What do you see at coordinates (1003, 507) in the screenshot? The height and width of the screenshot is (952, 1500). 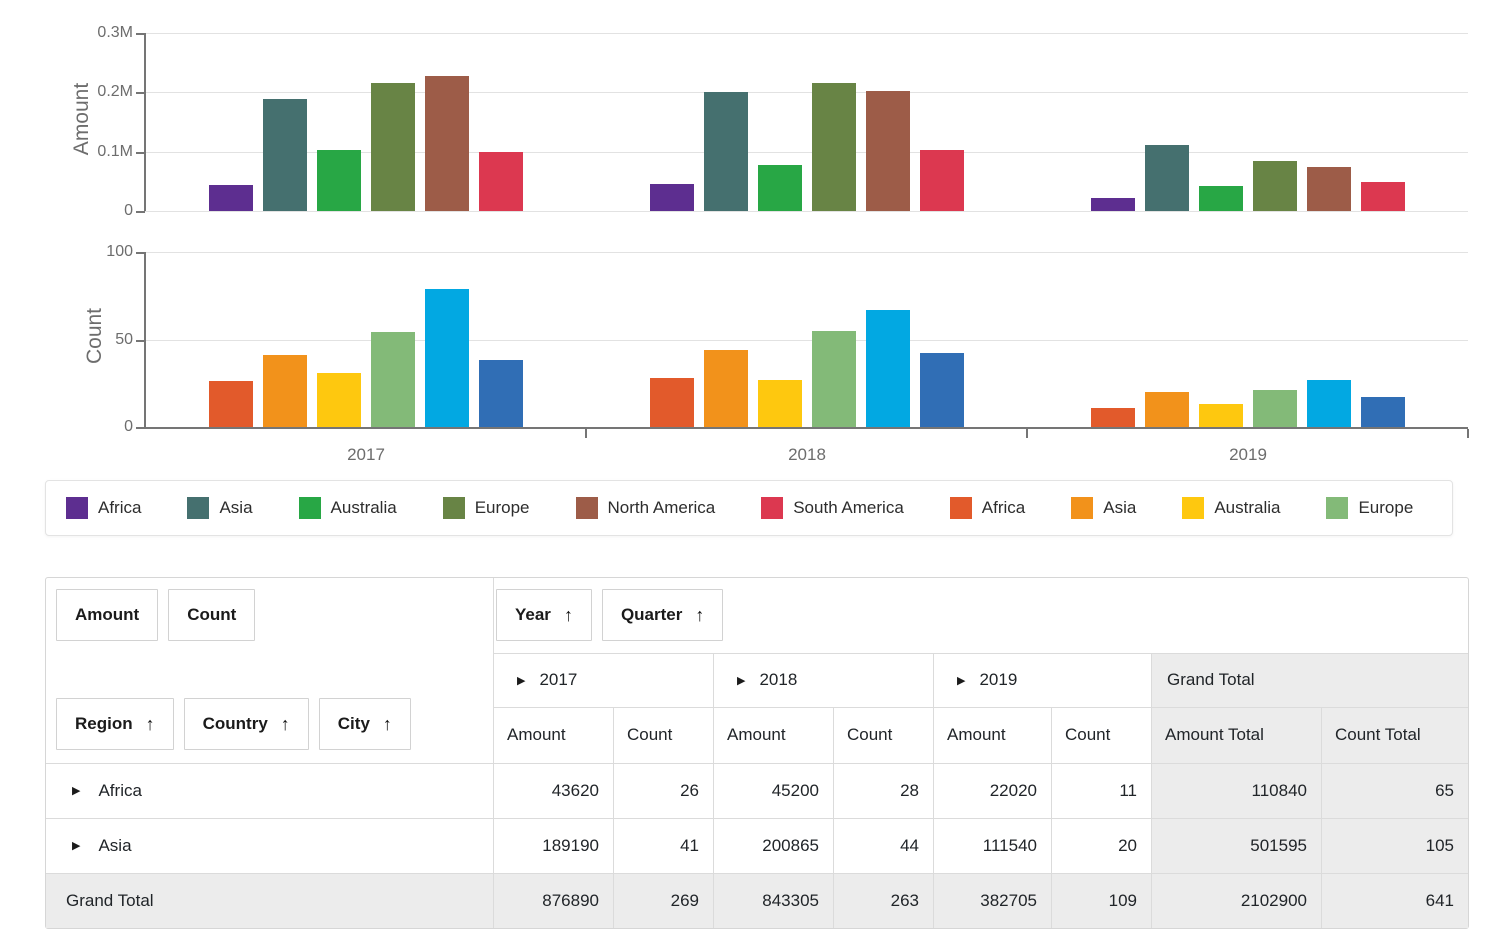 I see `legend-label: Africa` at bounding box center [1003, 507].